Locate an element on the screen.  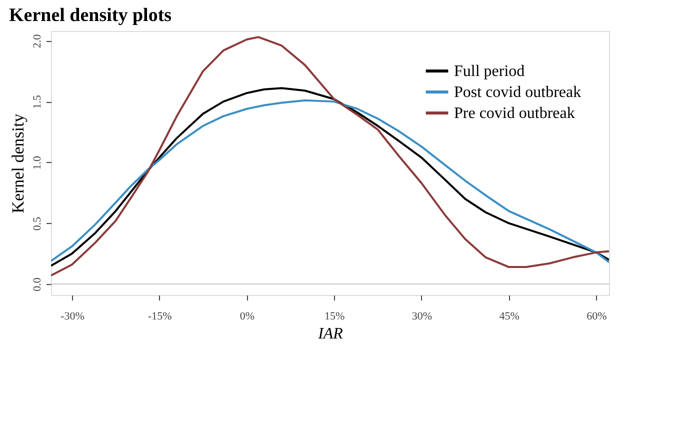
y-tick-label: 1.5 is located at coordinates (38, 101).